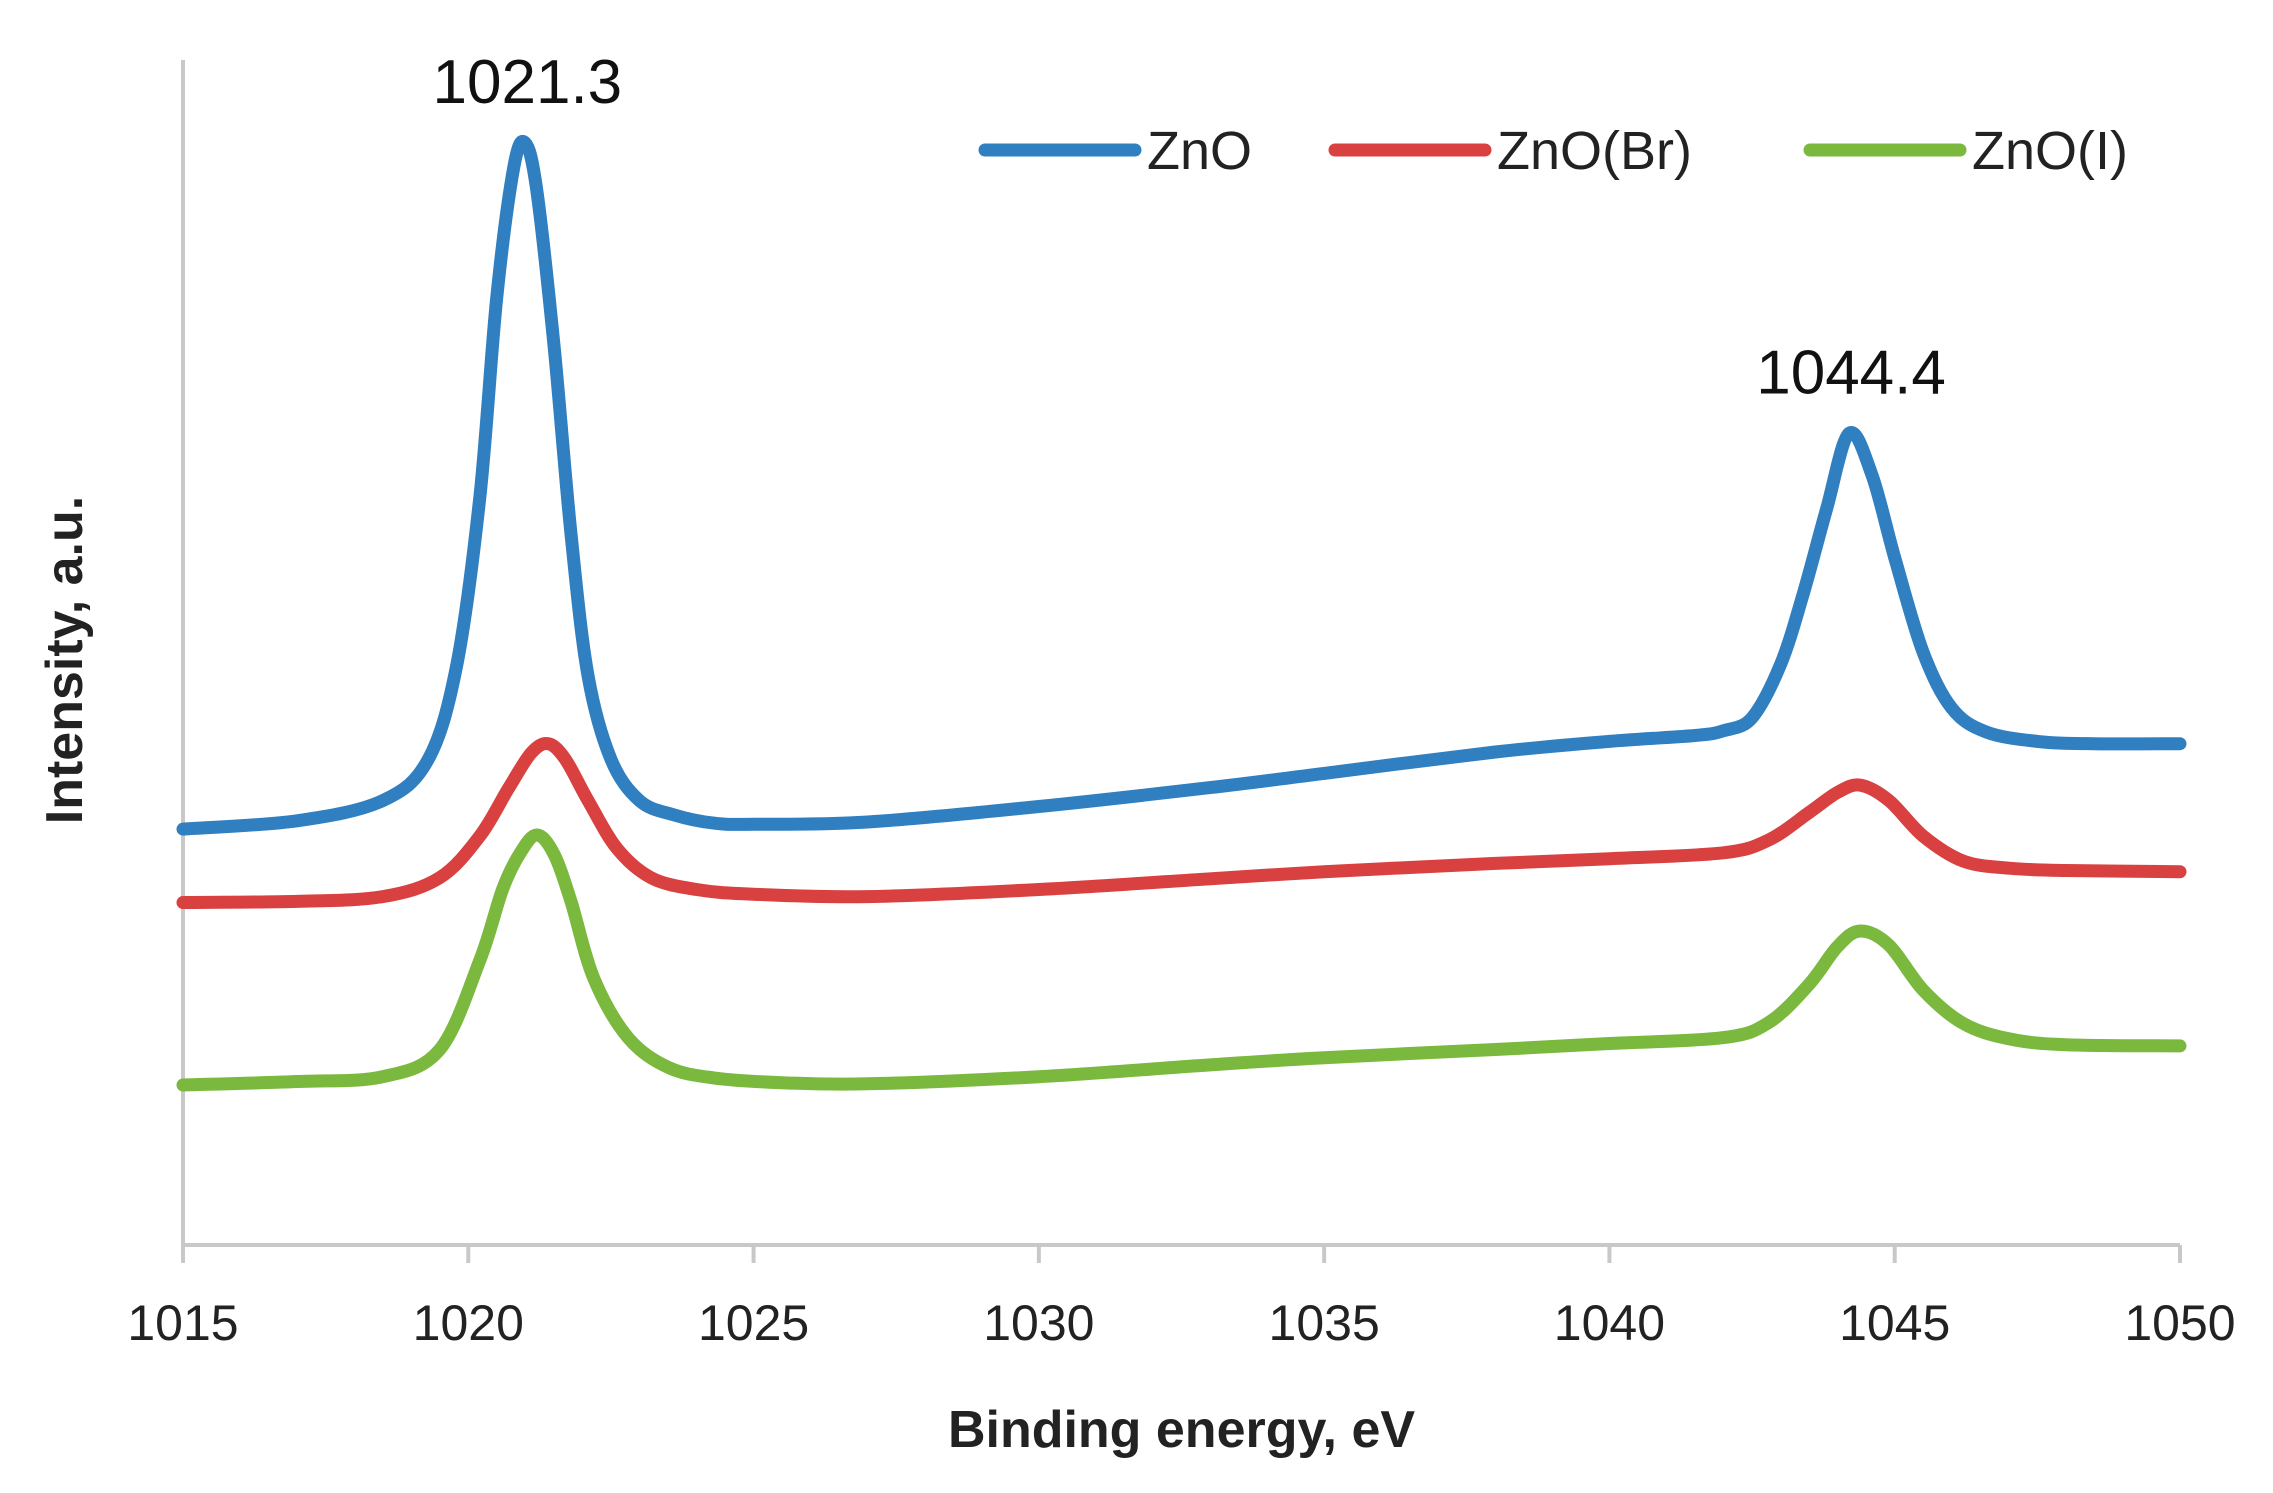  Describe the element at coordinates (1851, 373) in the screenshot. I see `peak-annotation: 1044.4` at that location.